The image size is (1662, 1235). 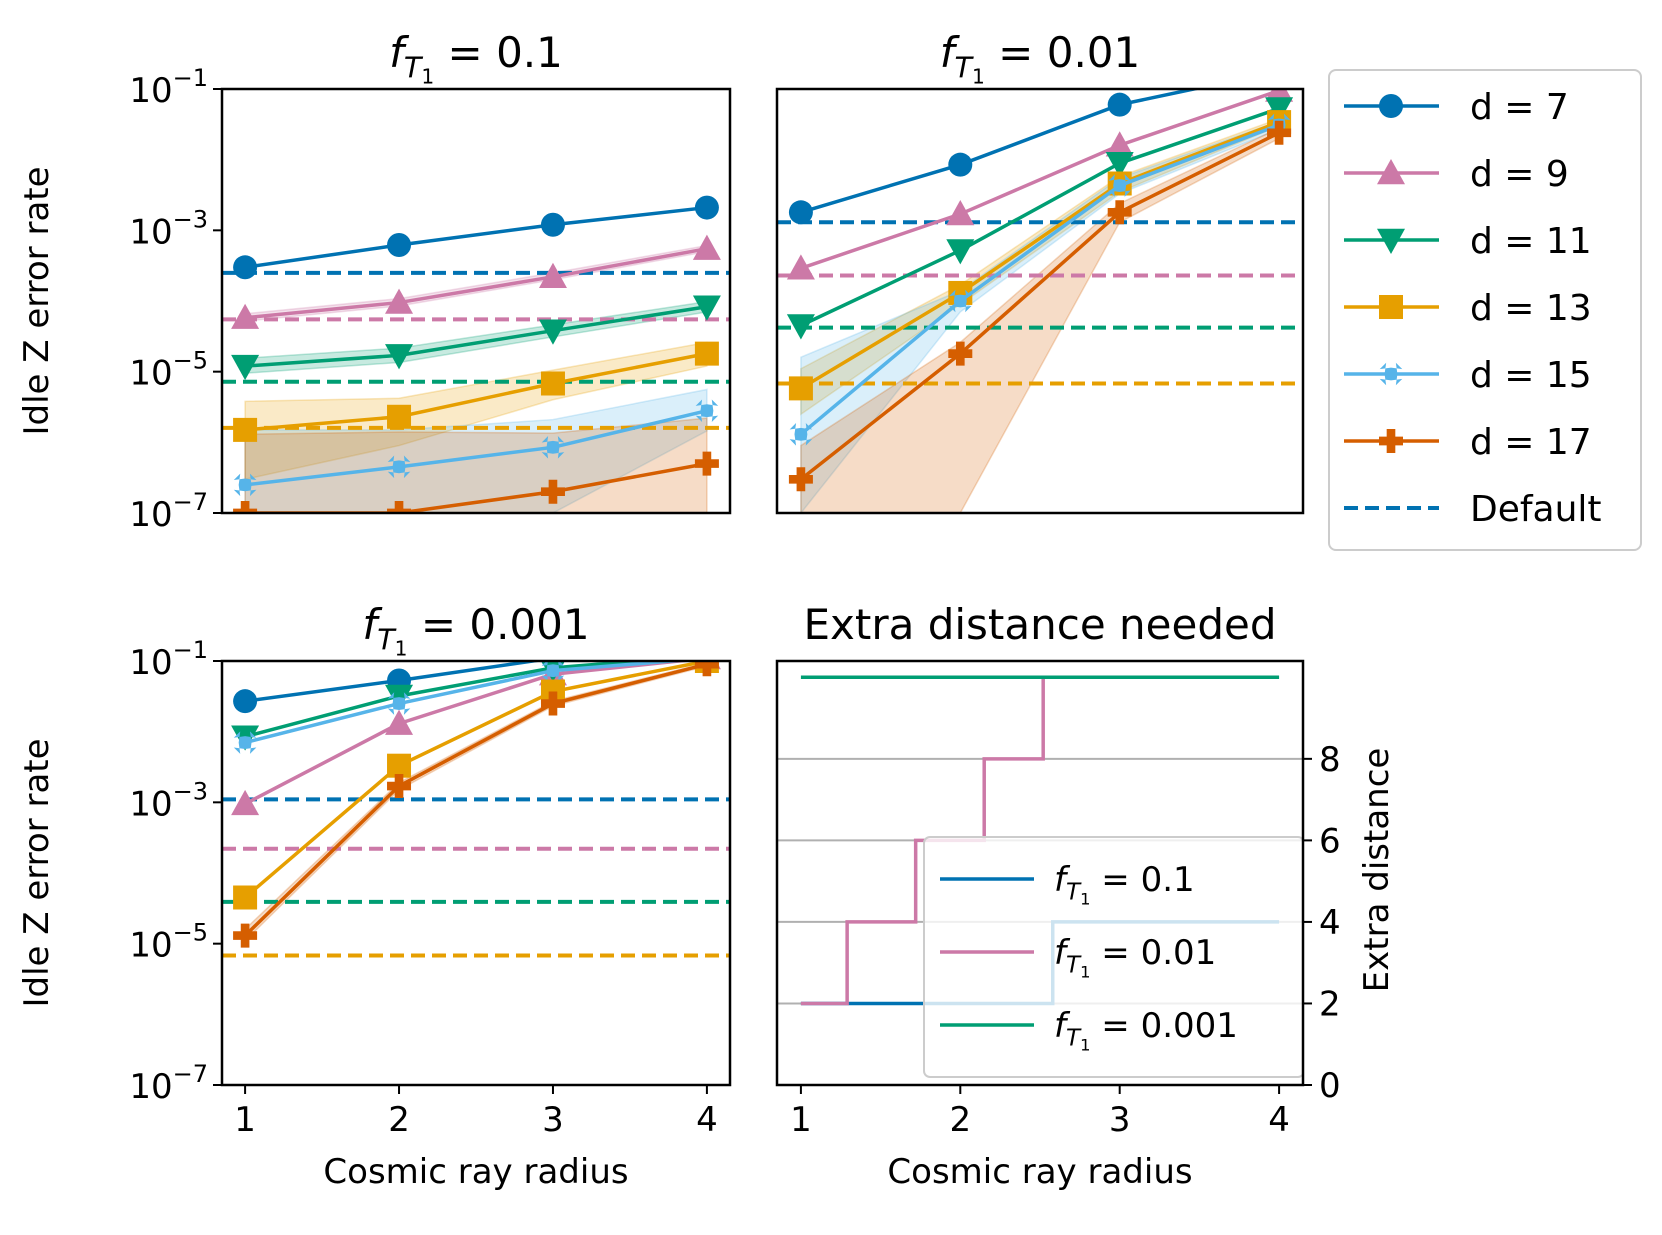 I want to click on legend-label-default: Default, so click(x=1536, y=509).